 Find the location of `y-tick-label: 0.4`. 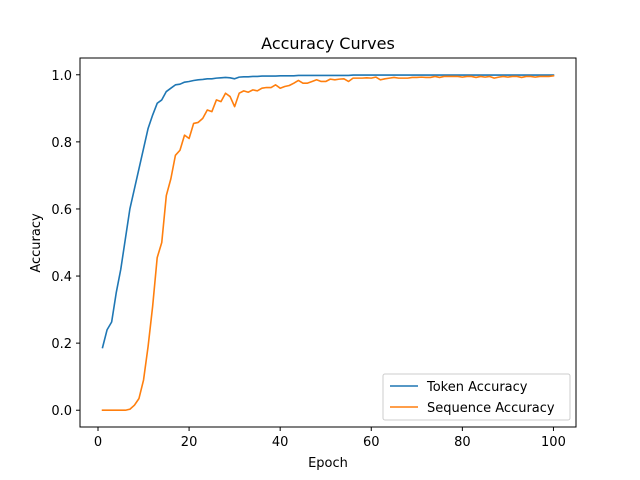

y-tick-label: 0.4 is located at coordinates (61, 277).